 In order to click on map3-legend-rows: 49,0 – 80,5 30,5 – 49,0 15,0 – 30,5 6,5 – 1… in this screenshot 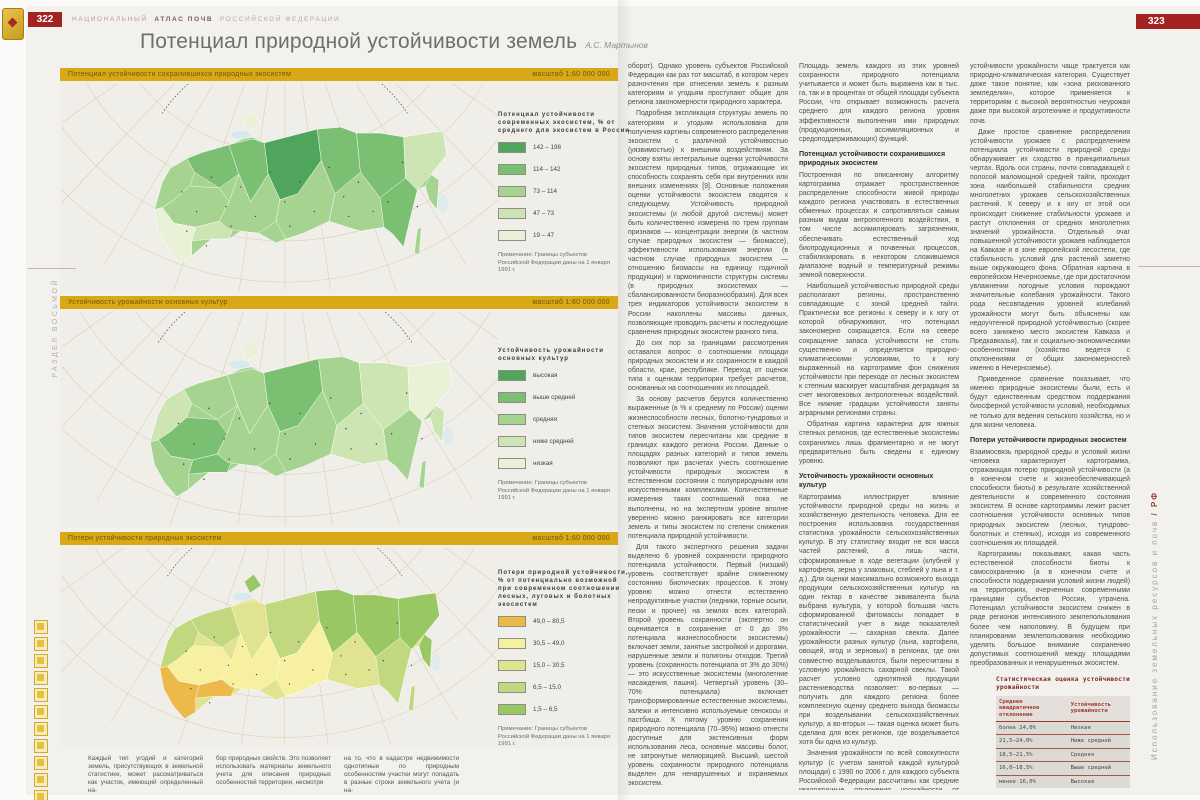, I will do `click(564, 665)`.